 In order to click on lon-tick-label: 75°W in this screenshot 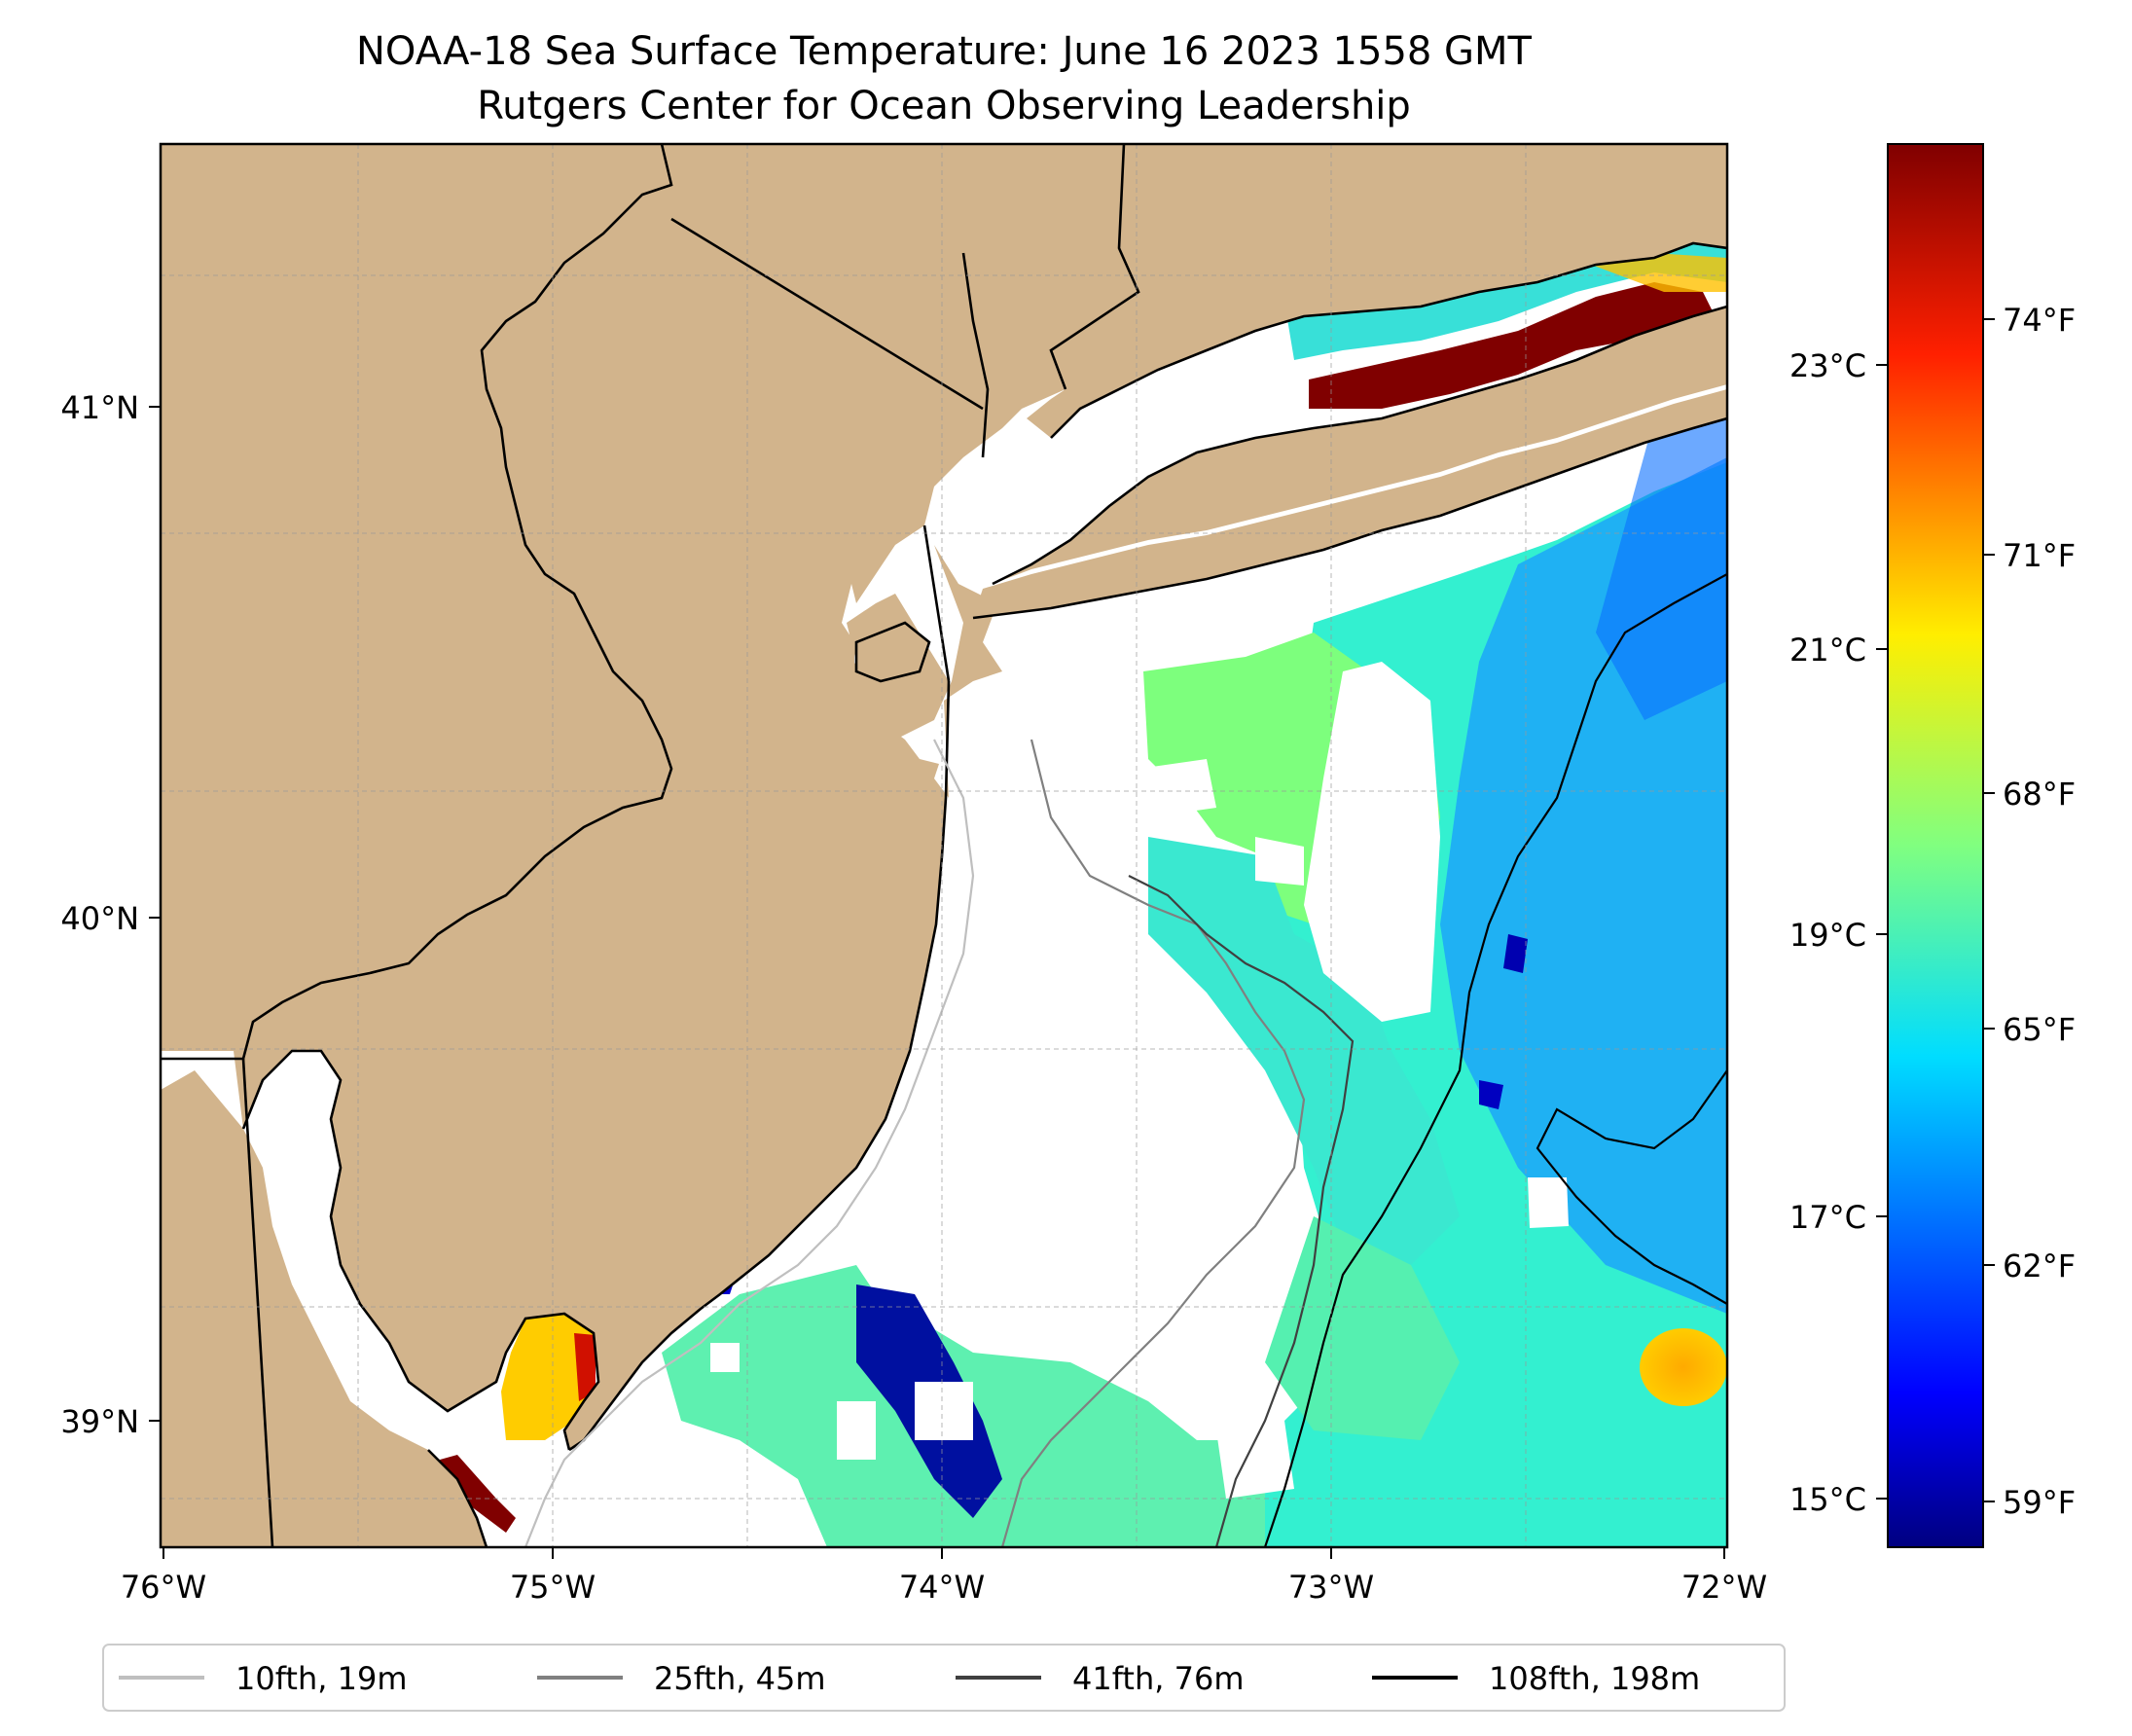, I will do `click(553, 1588)`.